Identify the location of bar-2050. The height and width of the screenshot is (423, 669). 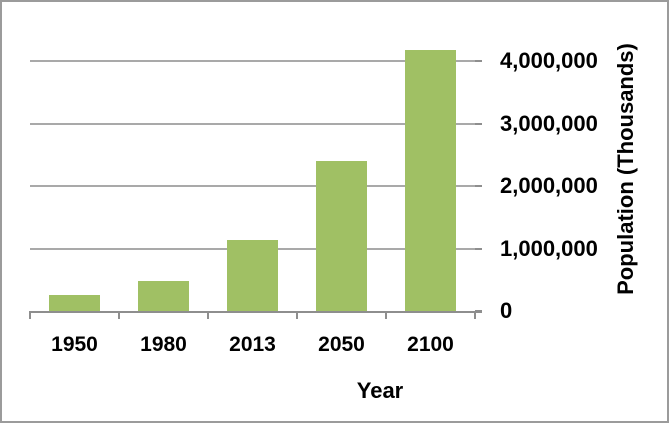
(341, 236).